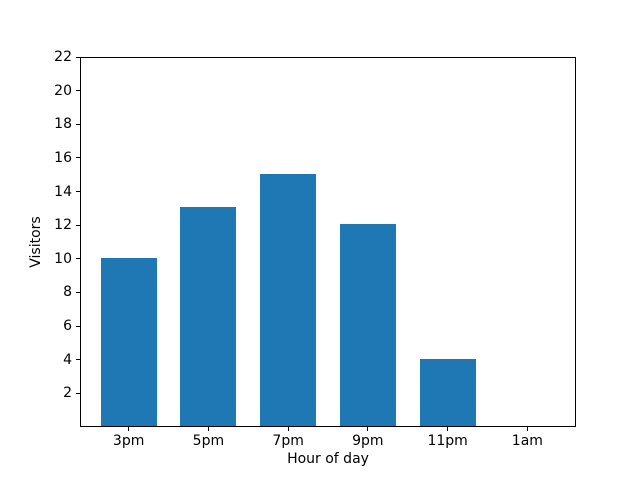 The height and width of the screenshot is (480, 640). Describe the element at coordinates (288, 441) in the screenshot. I see `x-tick-label: 7pm` at that location.